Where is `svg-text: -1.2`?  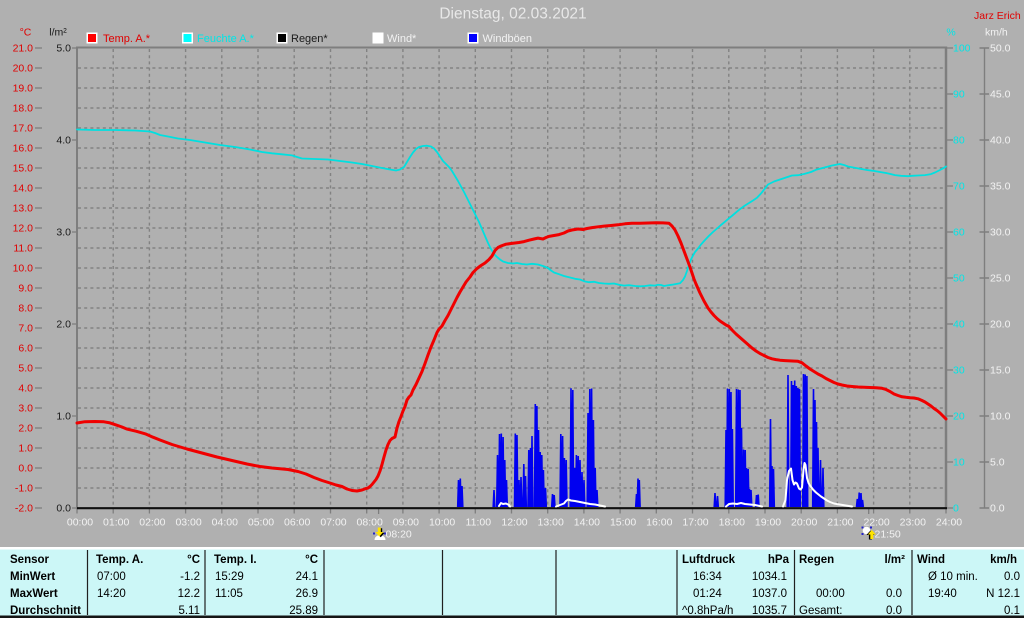 svg-text: -1.2 is located at coordinates (190, 577).